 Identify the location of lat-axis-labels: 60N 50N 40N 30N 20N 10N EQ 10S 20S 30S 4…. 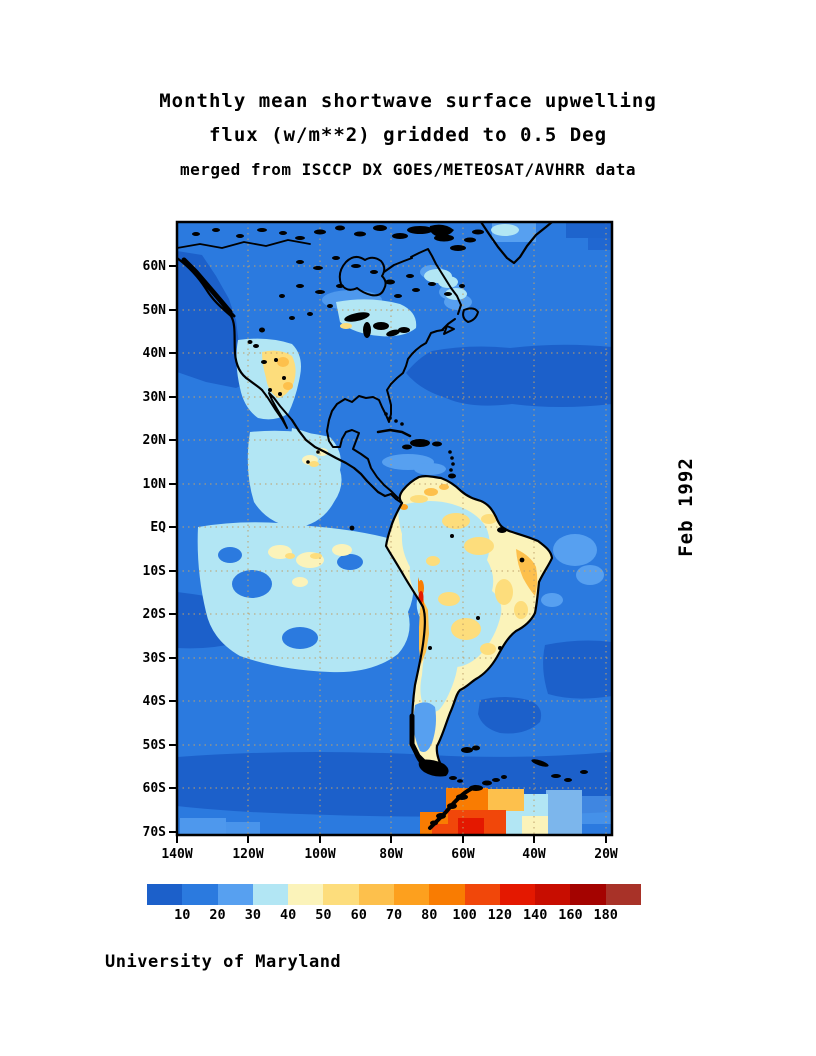
(155, 549).